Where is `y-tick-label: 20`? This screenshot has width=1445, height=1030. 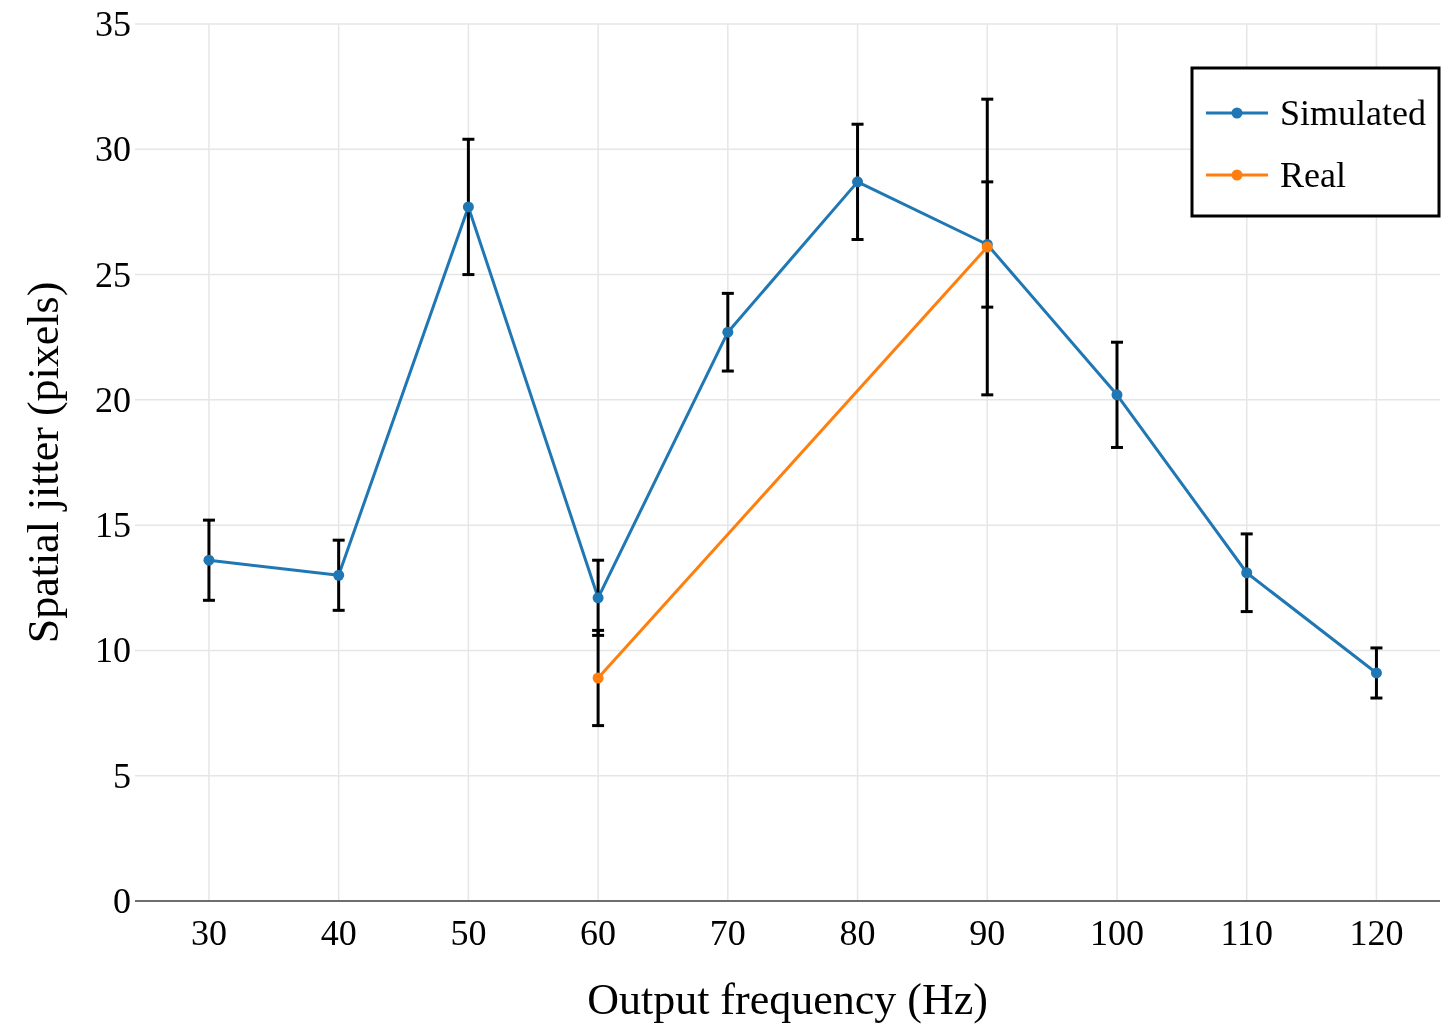 y-tick-label: 20 is located at coordinates (113, 399).